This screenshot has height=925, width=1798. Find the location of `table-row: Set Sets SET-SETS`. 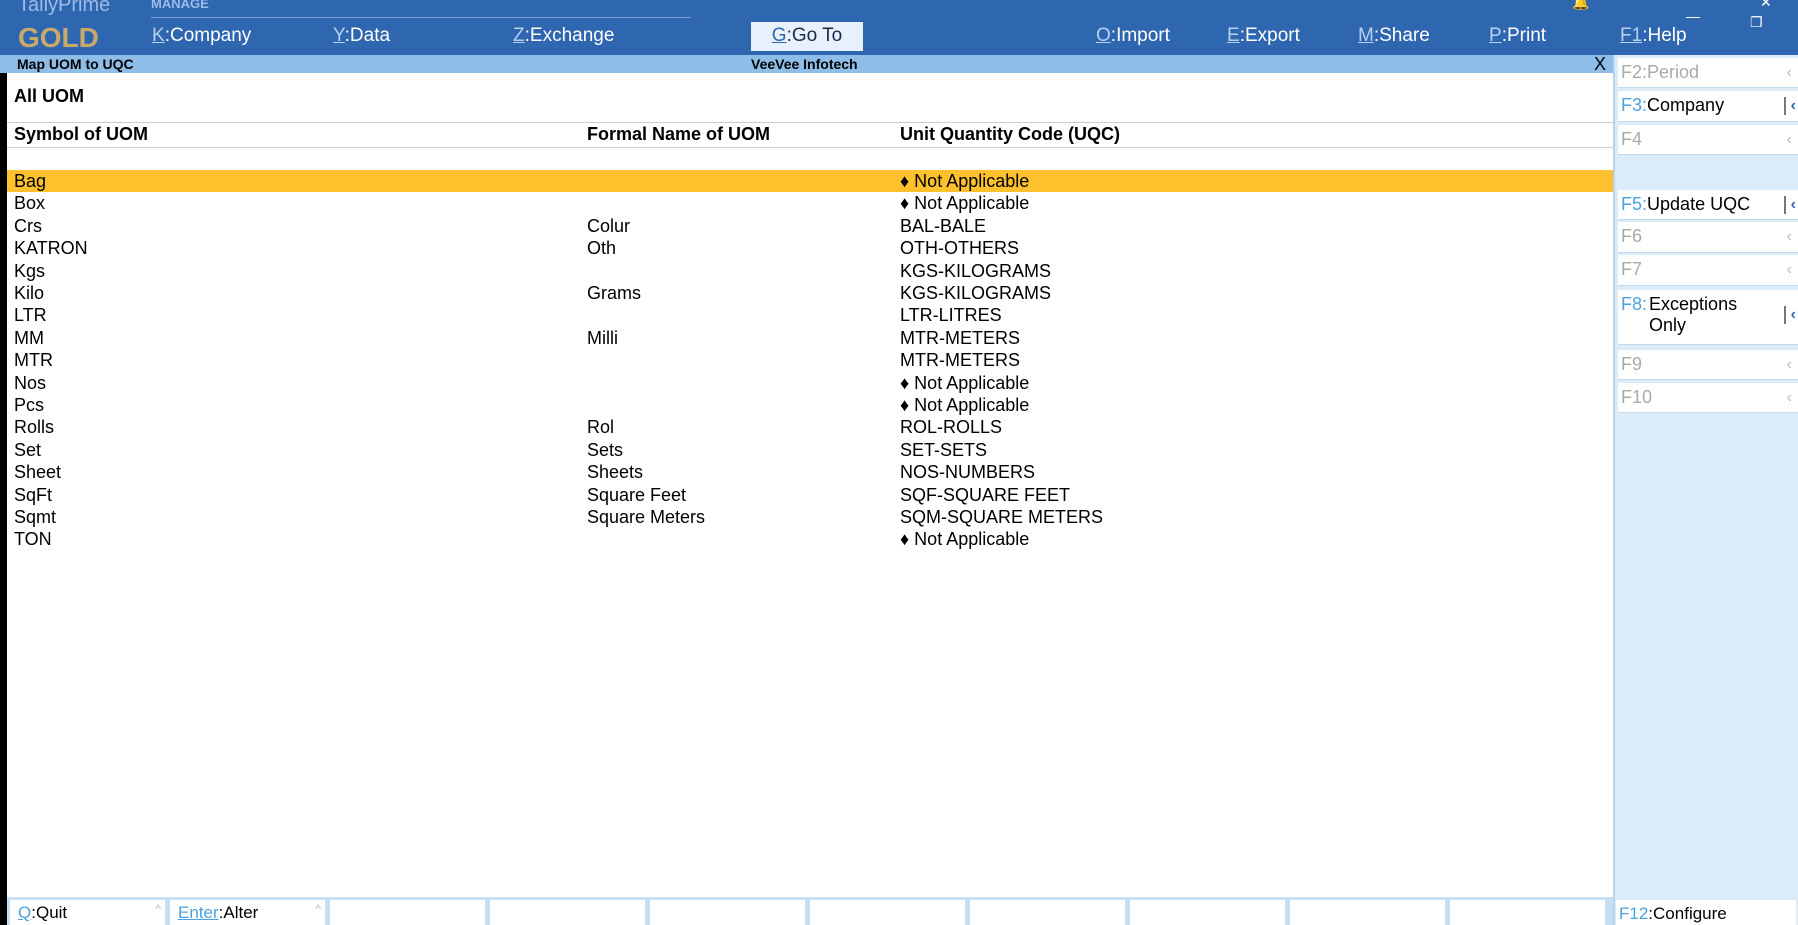

table-row: Set Sets SET-SETS is located at coordinates (810, 450).